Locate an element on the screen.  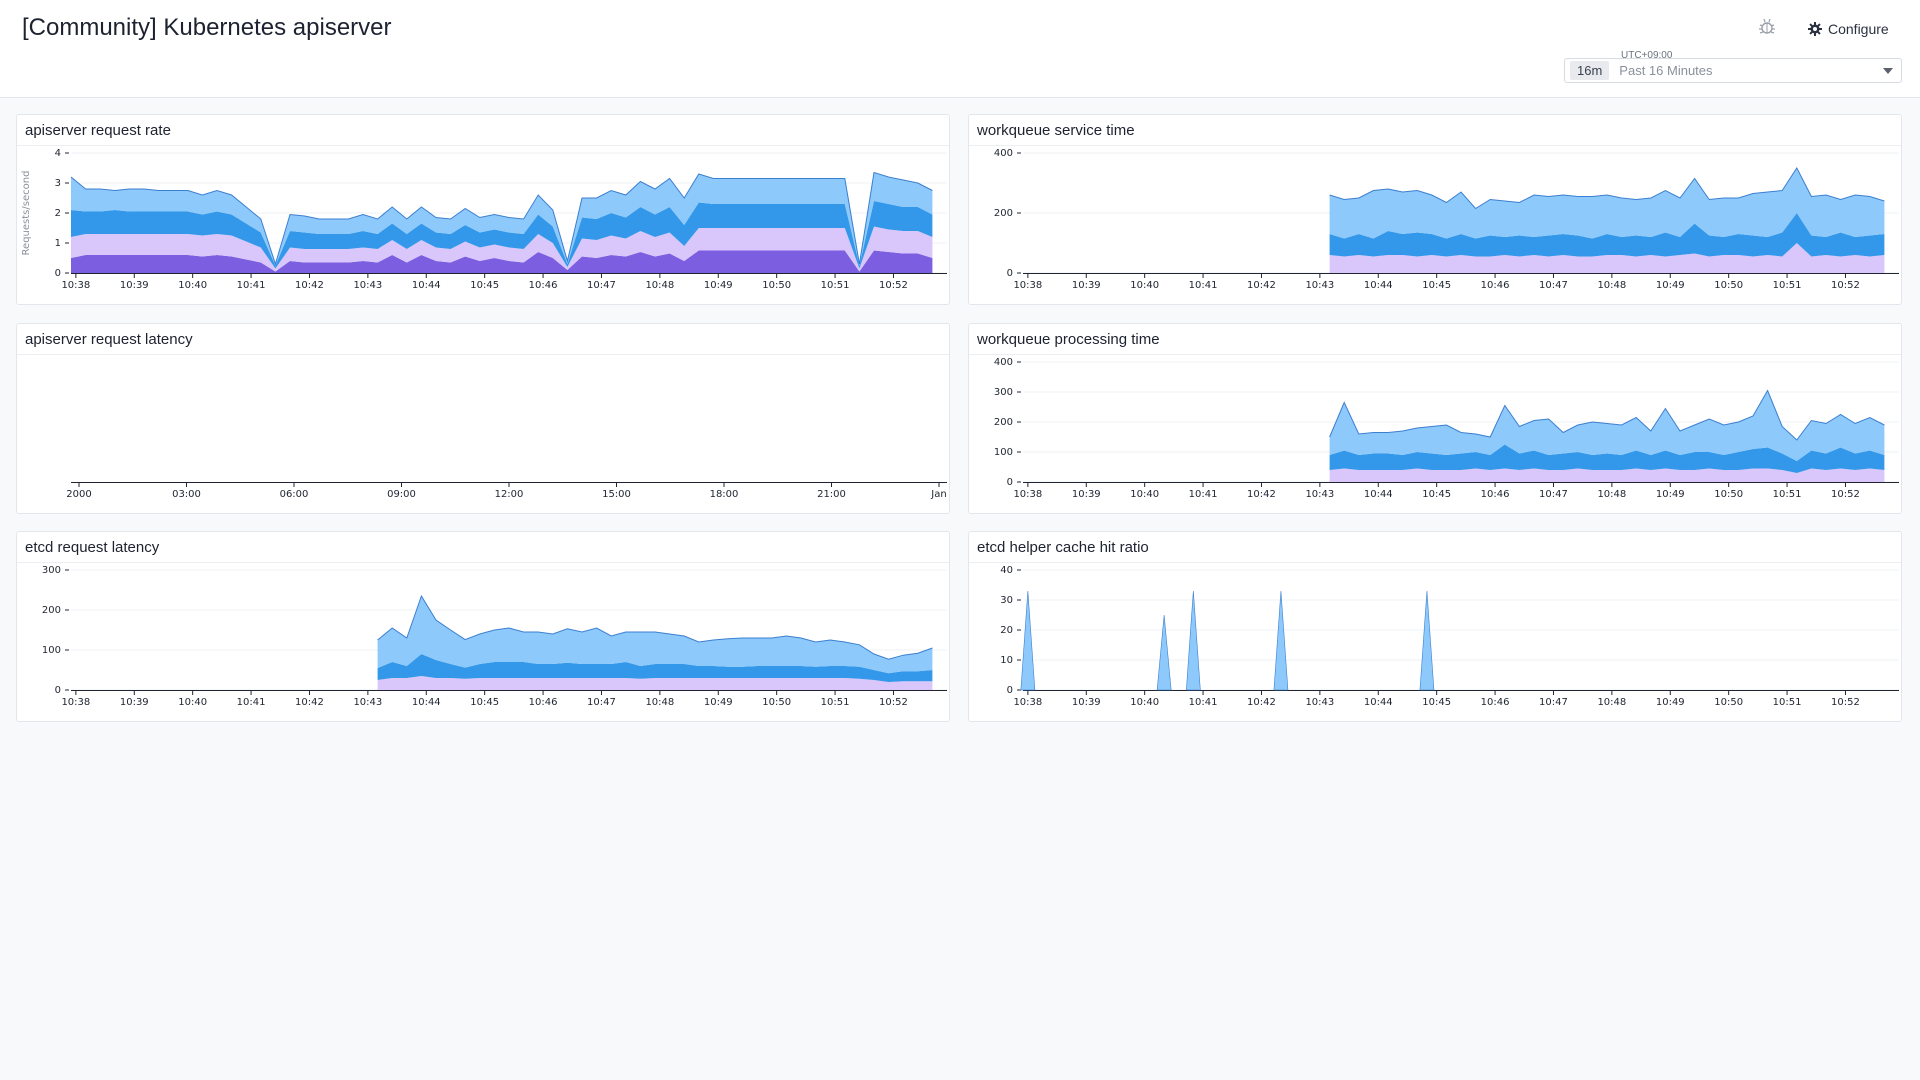
widget-title: etcd helper cache hit ratio is located at coordinates (1435, 547).